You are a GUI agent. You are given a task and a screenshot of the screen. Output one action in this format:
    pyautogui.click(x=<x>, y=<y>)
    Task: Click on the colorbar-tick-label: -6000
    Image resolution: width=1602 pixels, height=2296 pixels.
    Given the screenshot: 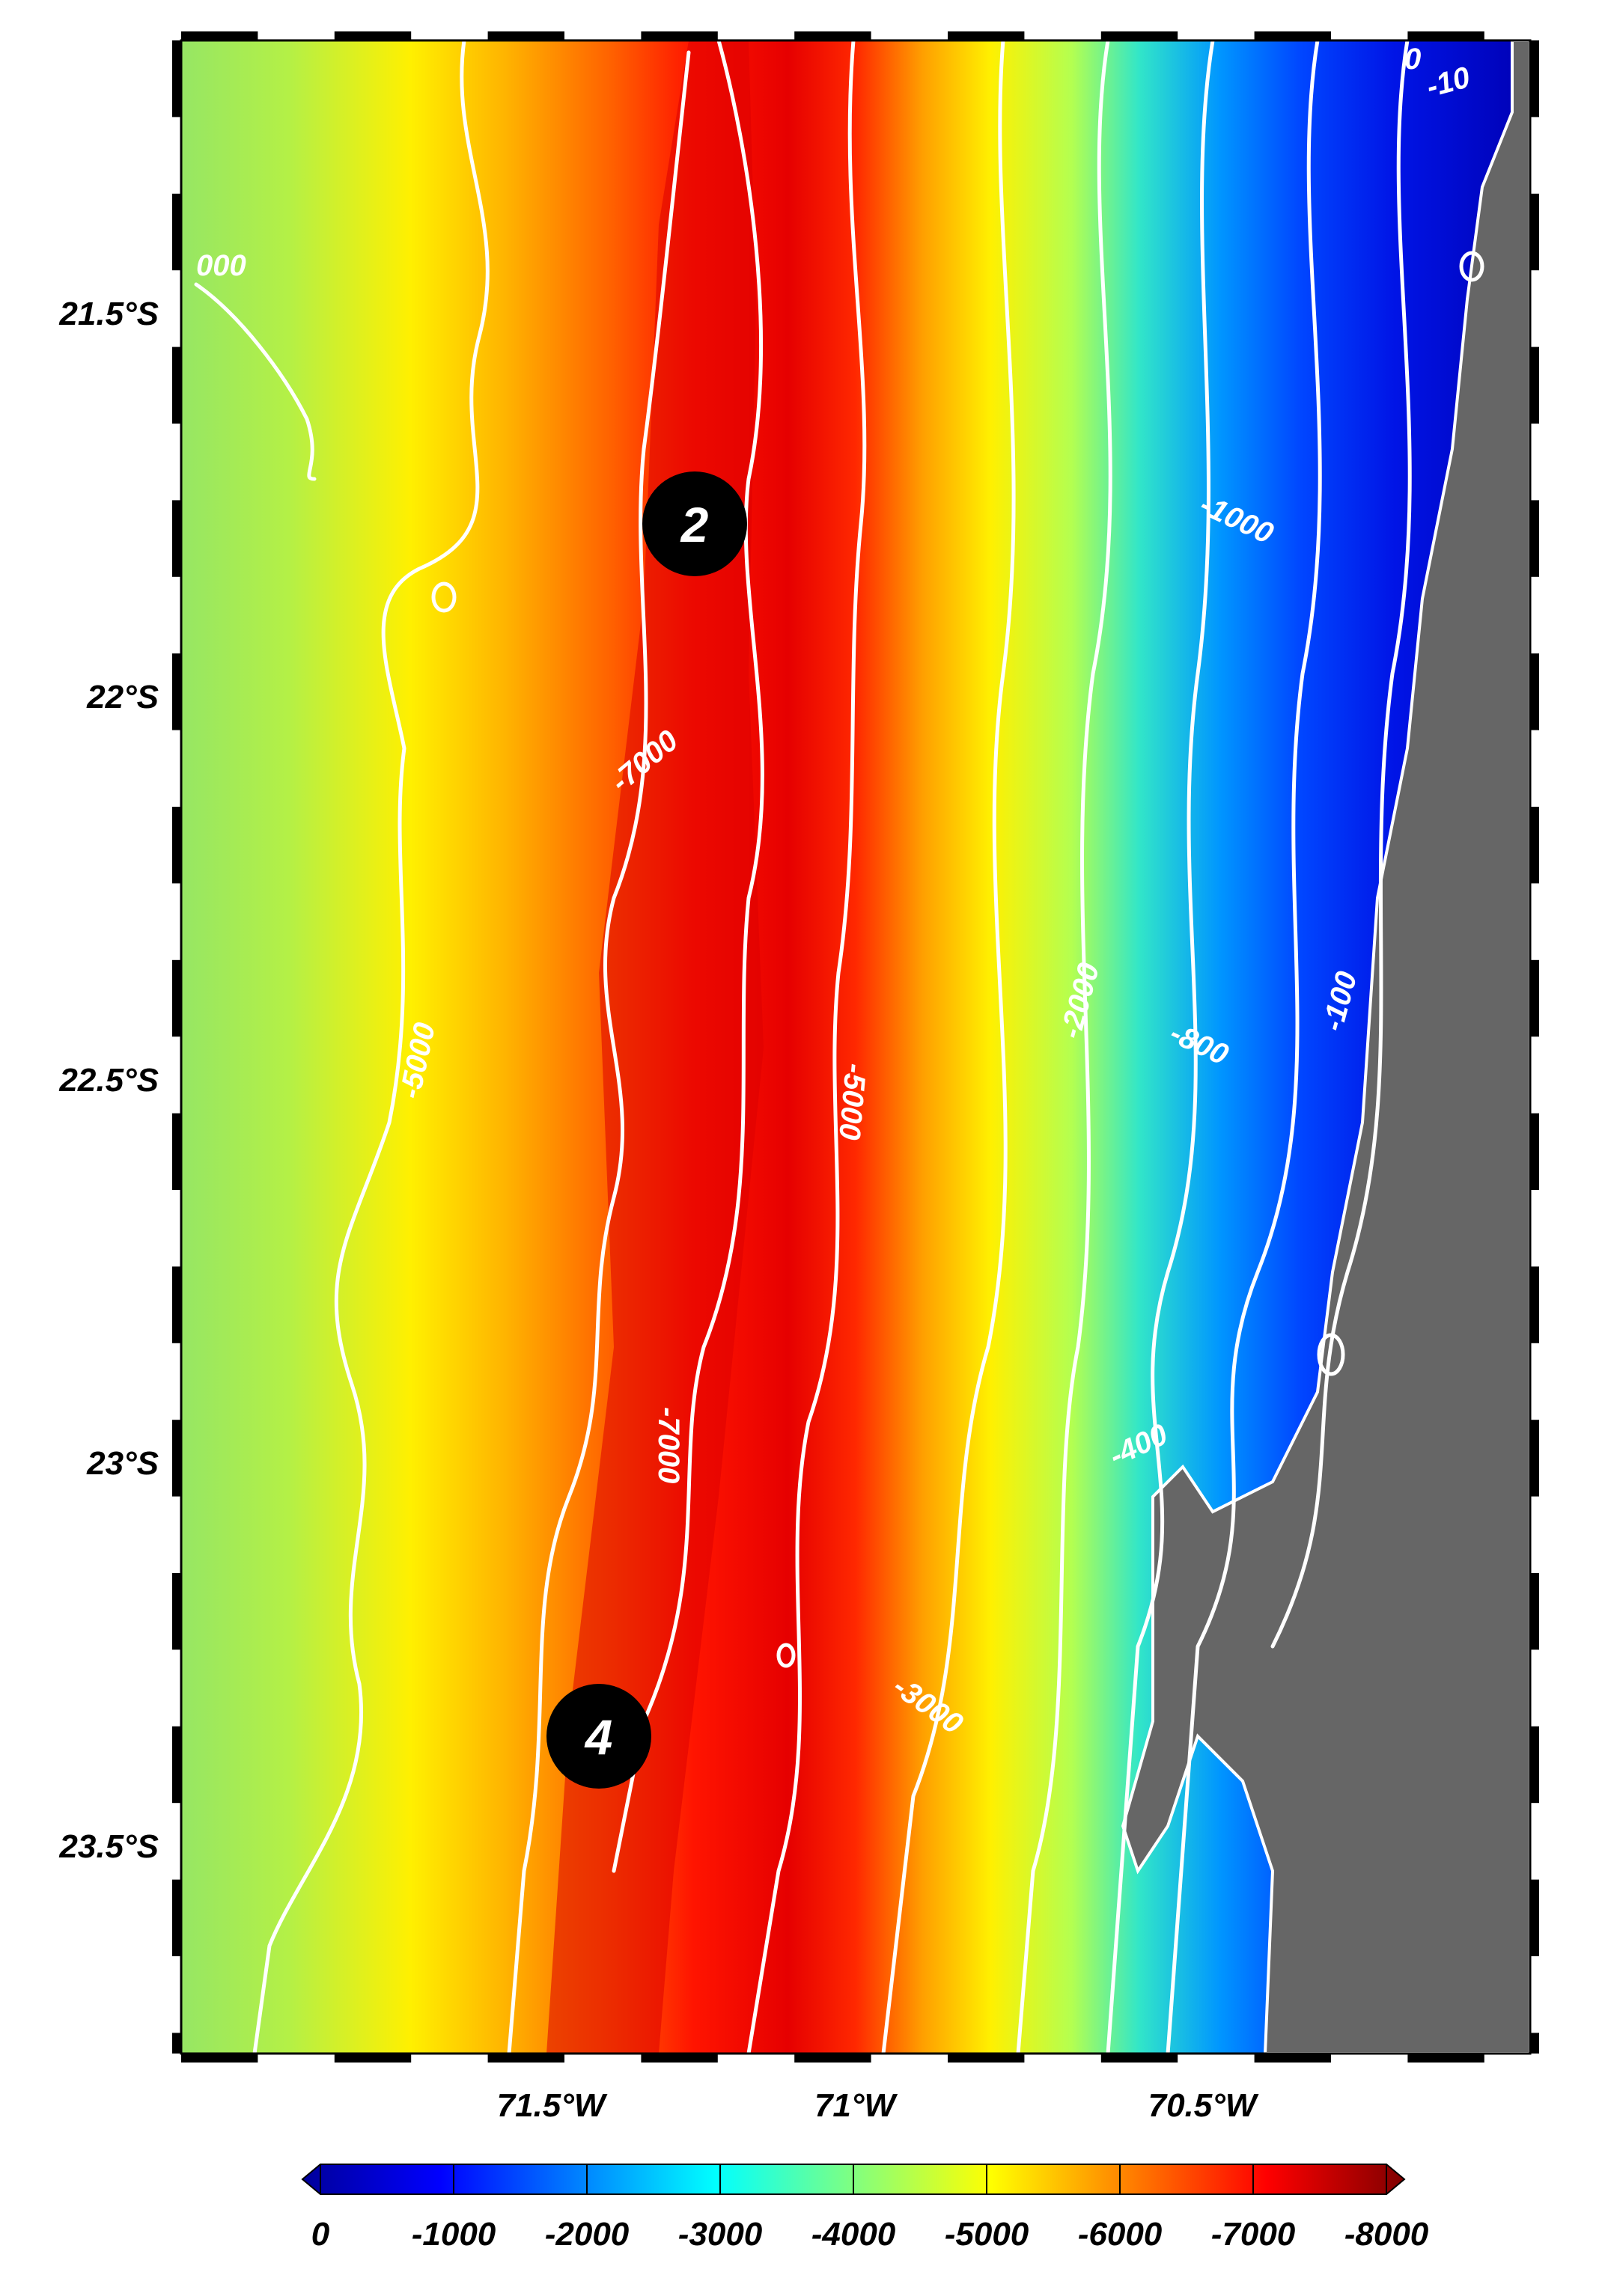 What is the action you would take?
    pyautogui.click(x=1120, y=2234)
    